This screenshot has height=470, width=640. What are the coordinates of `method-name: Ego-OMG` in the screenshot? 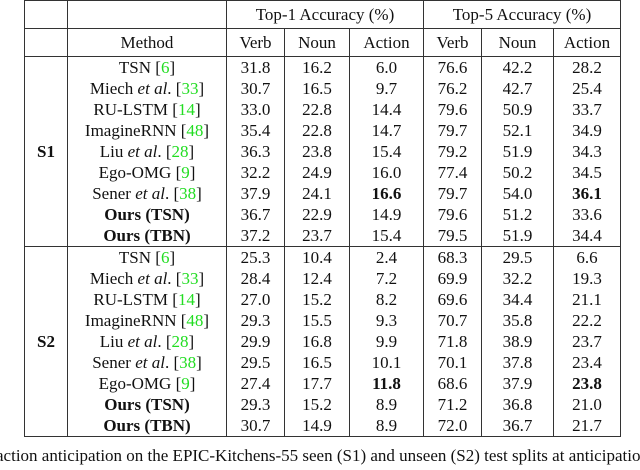 It's located at (137, 172).